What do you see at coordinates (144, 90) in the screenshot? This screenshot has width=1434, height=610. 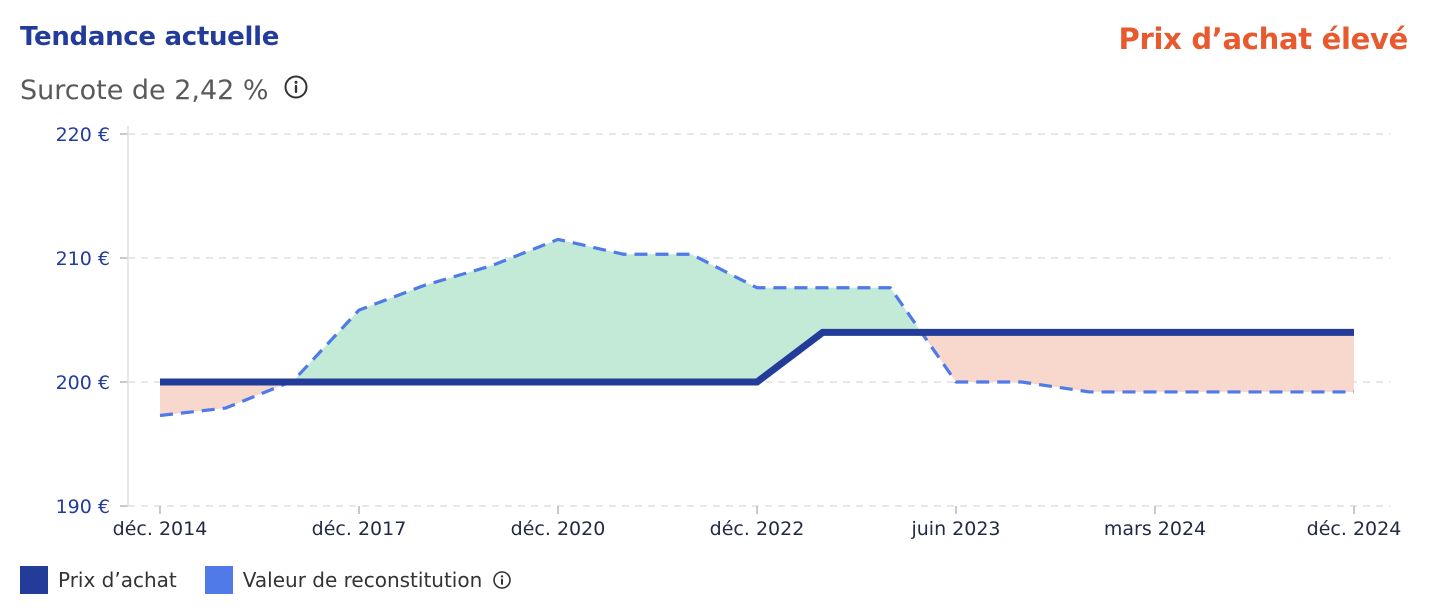 I see `premium-text: Surcote de 2,42 %` at bounding box center [144, 90].